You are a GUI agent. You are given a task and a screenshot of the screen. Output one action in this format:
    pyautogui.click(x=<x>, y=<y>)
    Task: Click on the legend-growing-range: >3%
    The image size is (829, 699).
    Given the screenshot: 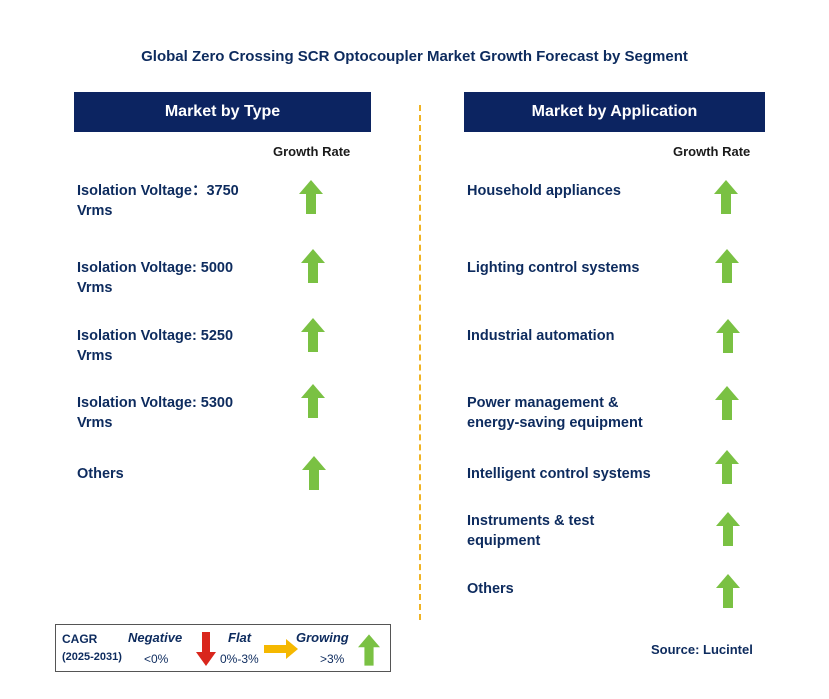 What is the action you would take?
    pyautogui.click(x=332, y=659)
    